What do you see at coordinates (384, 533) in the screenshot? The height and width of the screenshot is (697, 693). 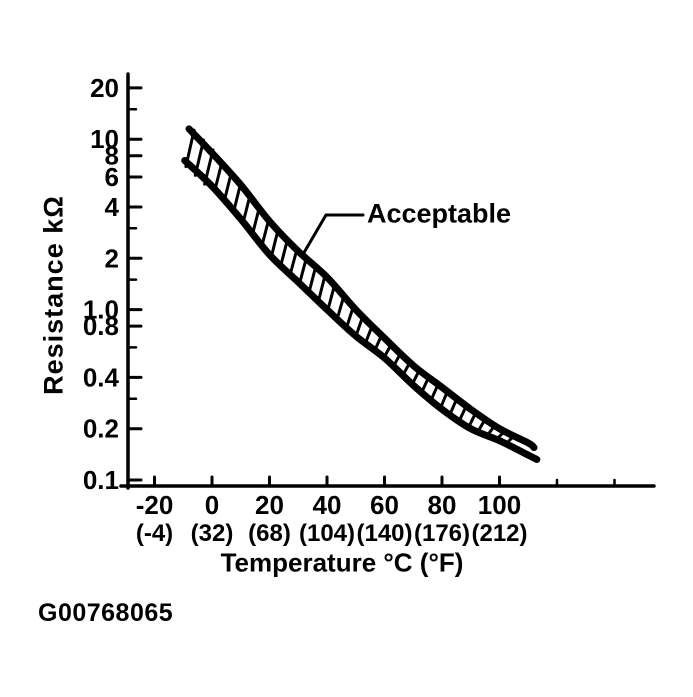 I see `x-tick-label-fahrenheit: (140)` at bounding box center [384, 533].